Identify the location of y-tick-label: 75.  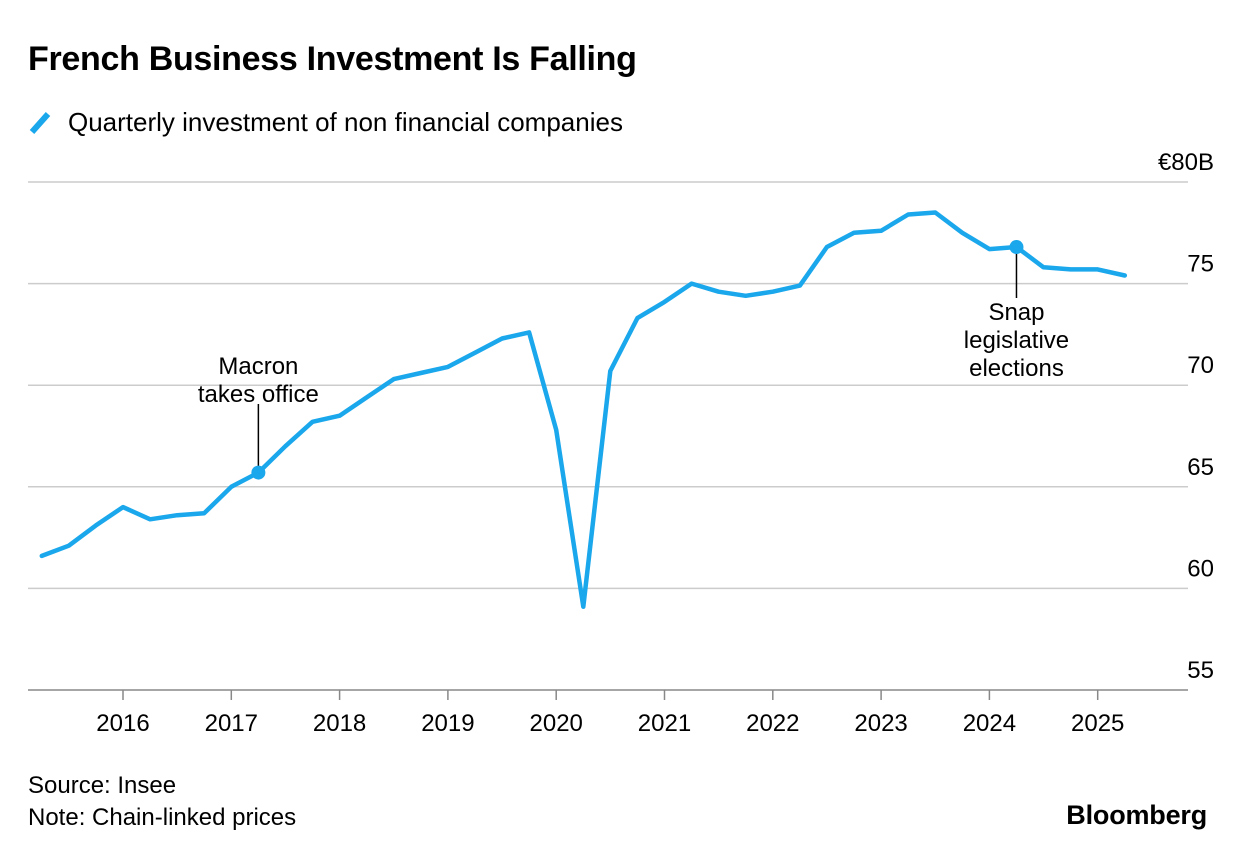
(1200, 264).